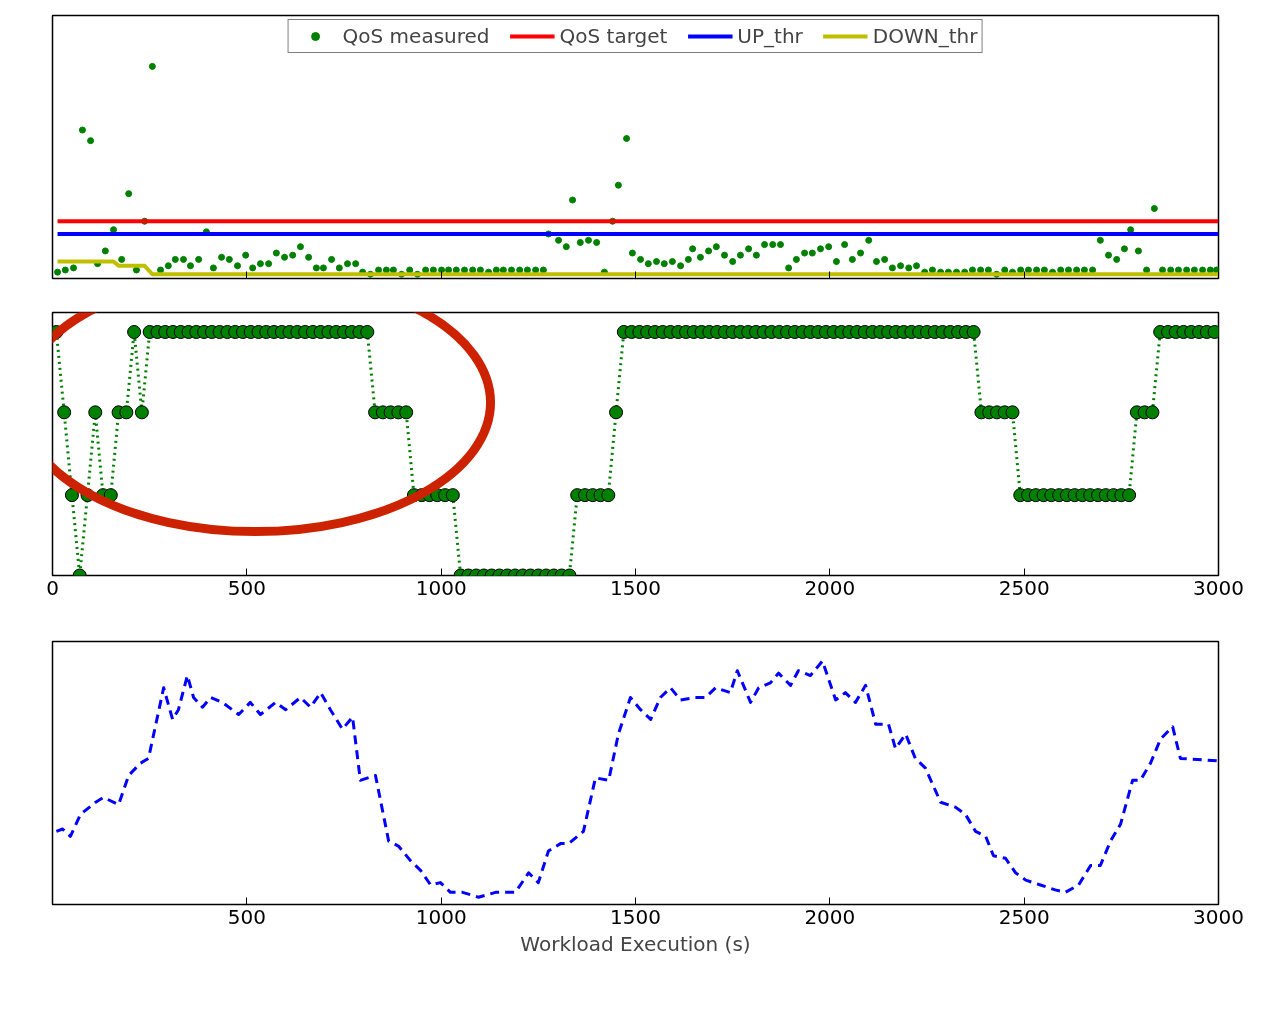  Describe the element at coordinates (52, 587) in the screenshot. I see `x-tick-label: 0` at that location.